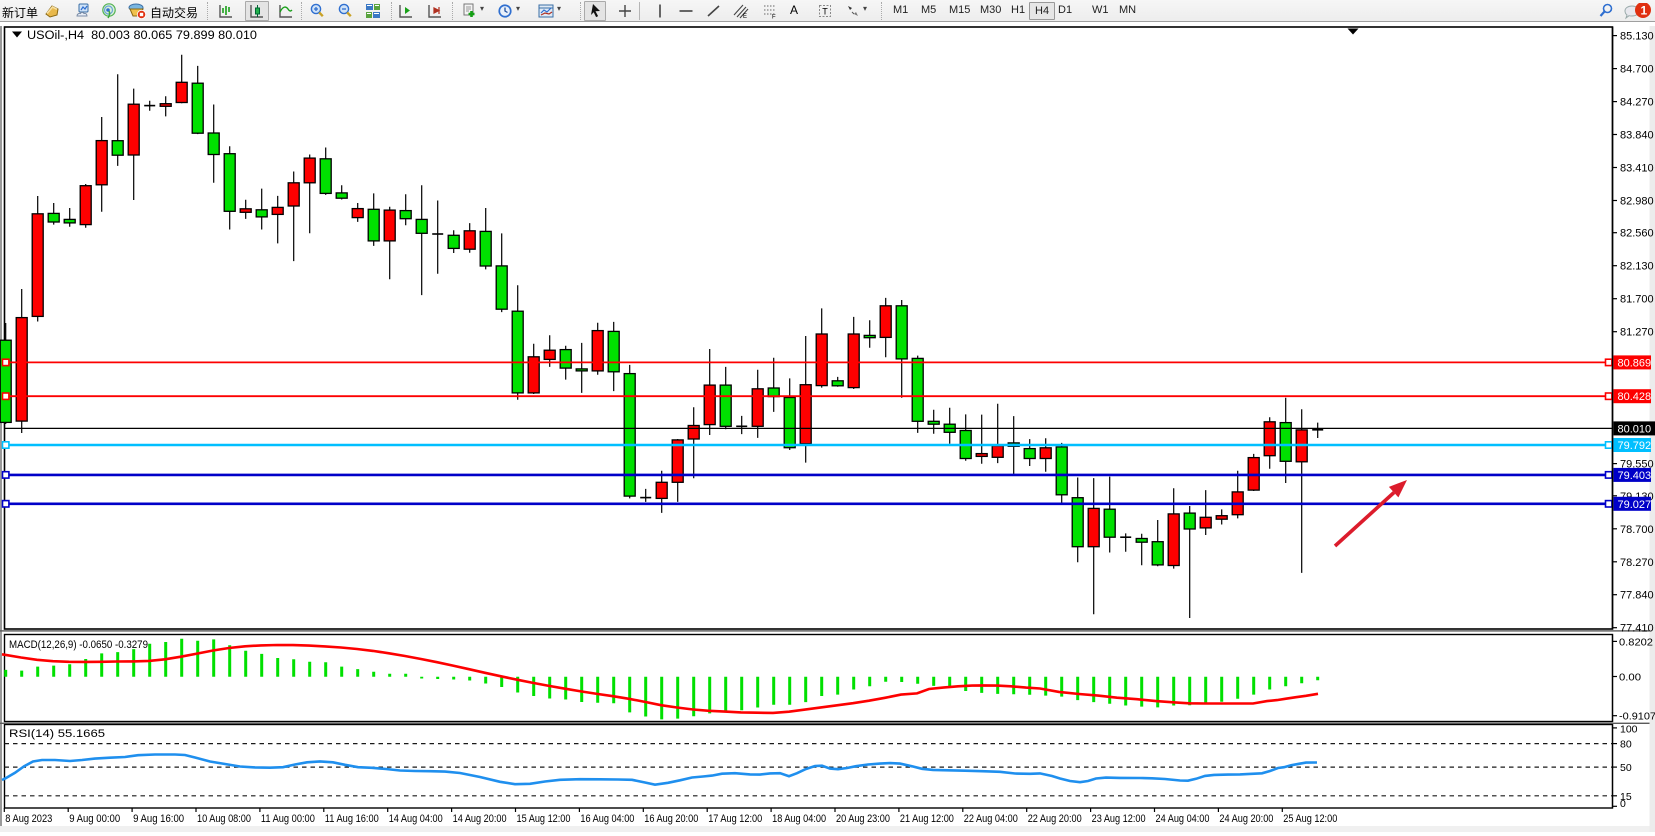 This screenshot has width=1655, height=836. I want to click on svg-text: 22 Aug 20:00, so click(1055, 819).